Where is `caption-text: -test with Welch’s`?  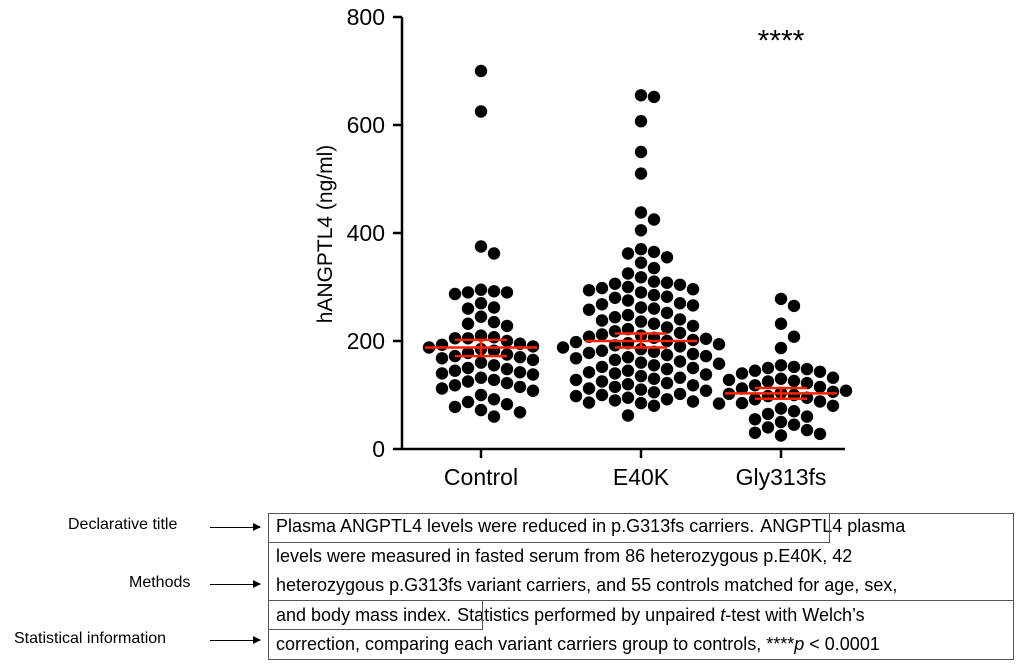
caption-text: -test with Welch’s is located at coordinates (795, 614).